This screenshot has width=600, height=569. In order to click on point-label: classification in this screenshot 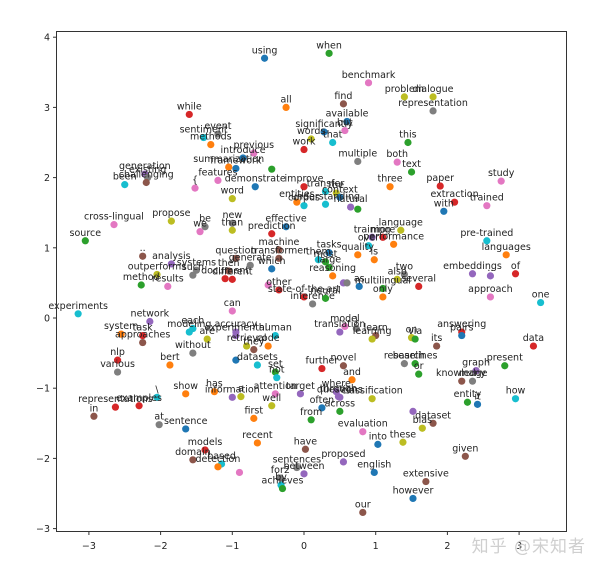, I will do `click(371, 391)`.